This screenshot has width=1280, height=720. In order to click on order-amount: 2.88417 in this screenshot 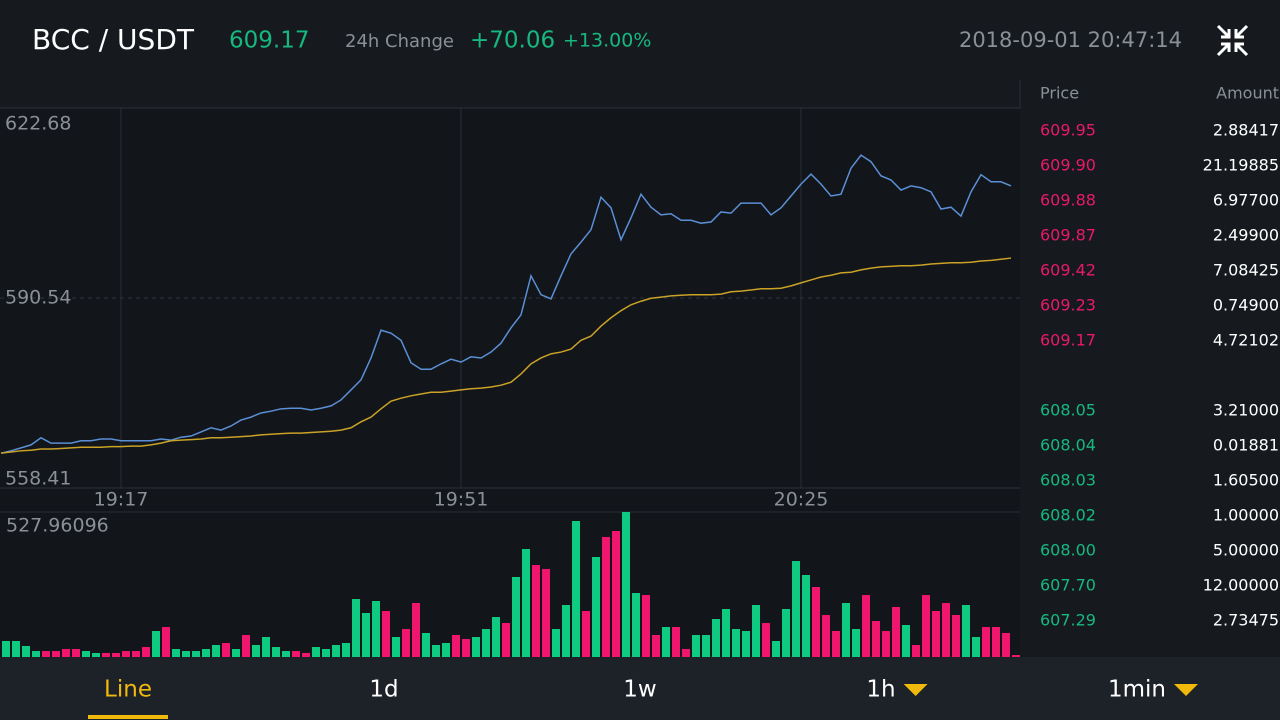, I will do `click(1246, 130)`.